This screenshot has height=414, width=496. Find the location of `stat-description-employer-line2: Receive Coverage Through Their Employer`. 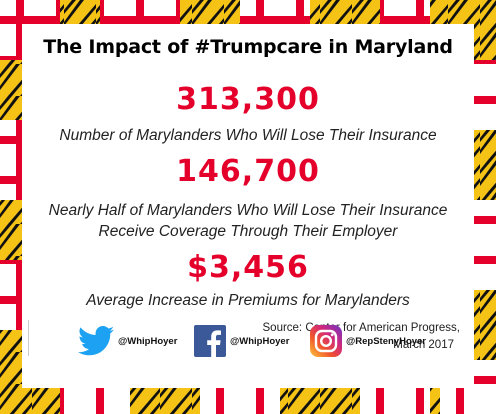

stat-description-employer-line2: Receive Coverage Through Their Employer is located at coordinates (248, 231).